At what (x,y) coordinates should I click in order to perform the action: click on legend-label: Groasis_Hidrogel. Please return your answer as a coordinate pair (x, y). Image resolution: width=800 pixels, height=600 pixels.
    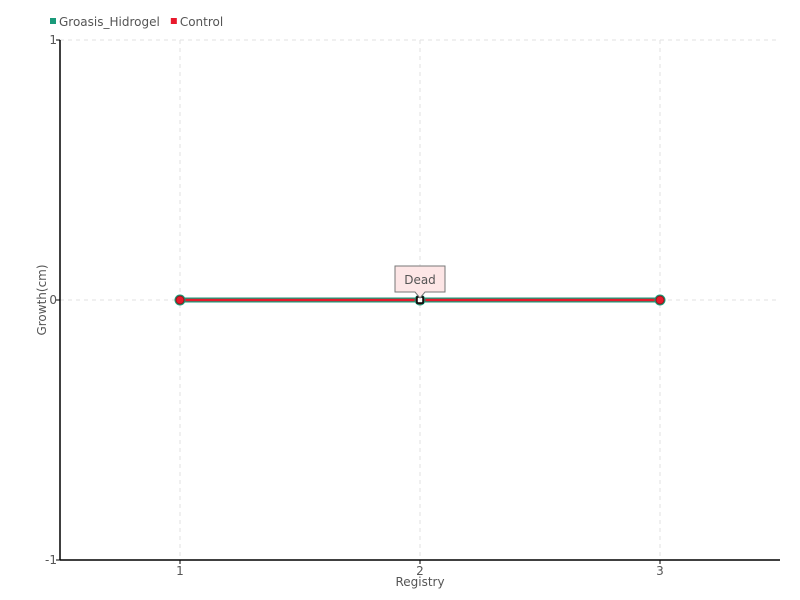
    Looking at the image, I should click on (109, 22).